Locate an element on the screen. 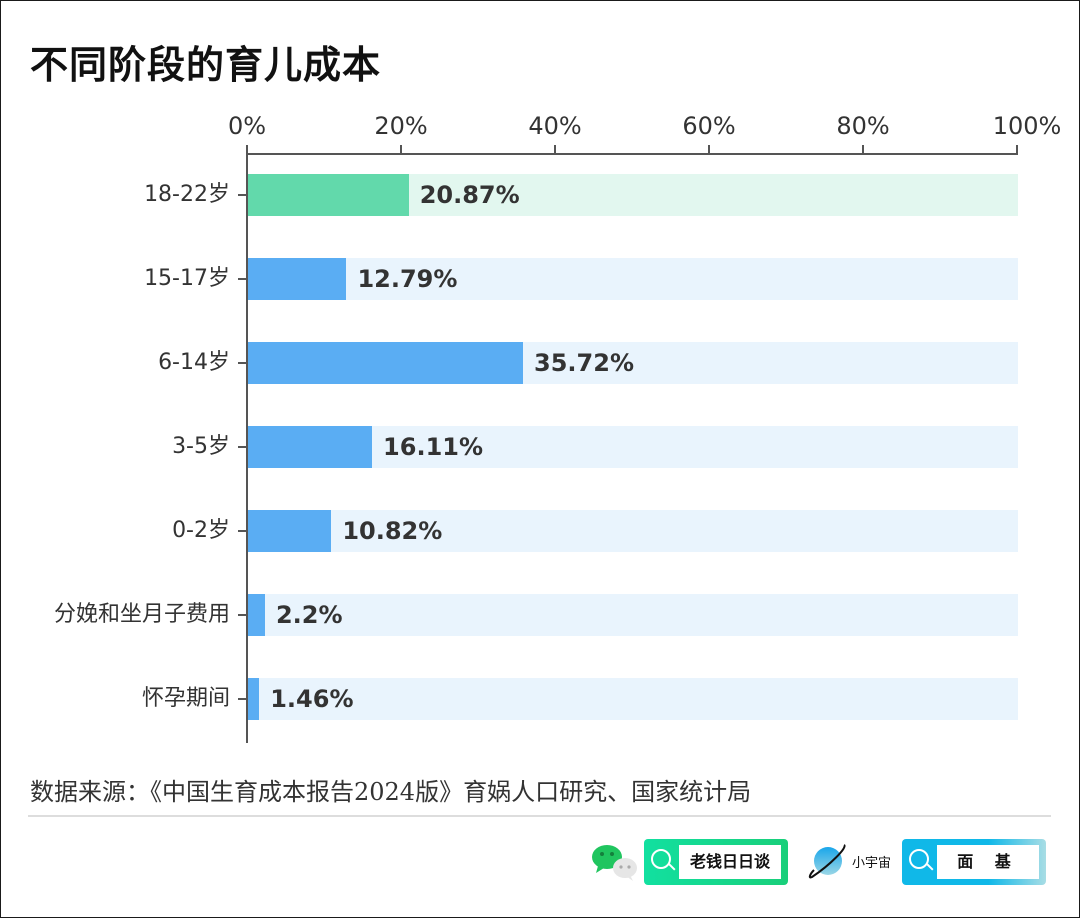 The width and height of the screenshot is (1080, 918). value-label: 12.79% is located at coordinates (407, 279).